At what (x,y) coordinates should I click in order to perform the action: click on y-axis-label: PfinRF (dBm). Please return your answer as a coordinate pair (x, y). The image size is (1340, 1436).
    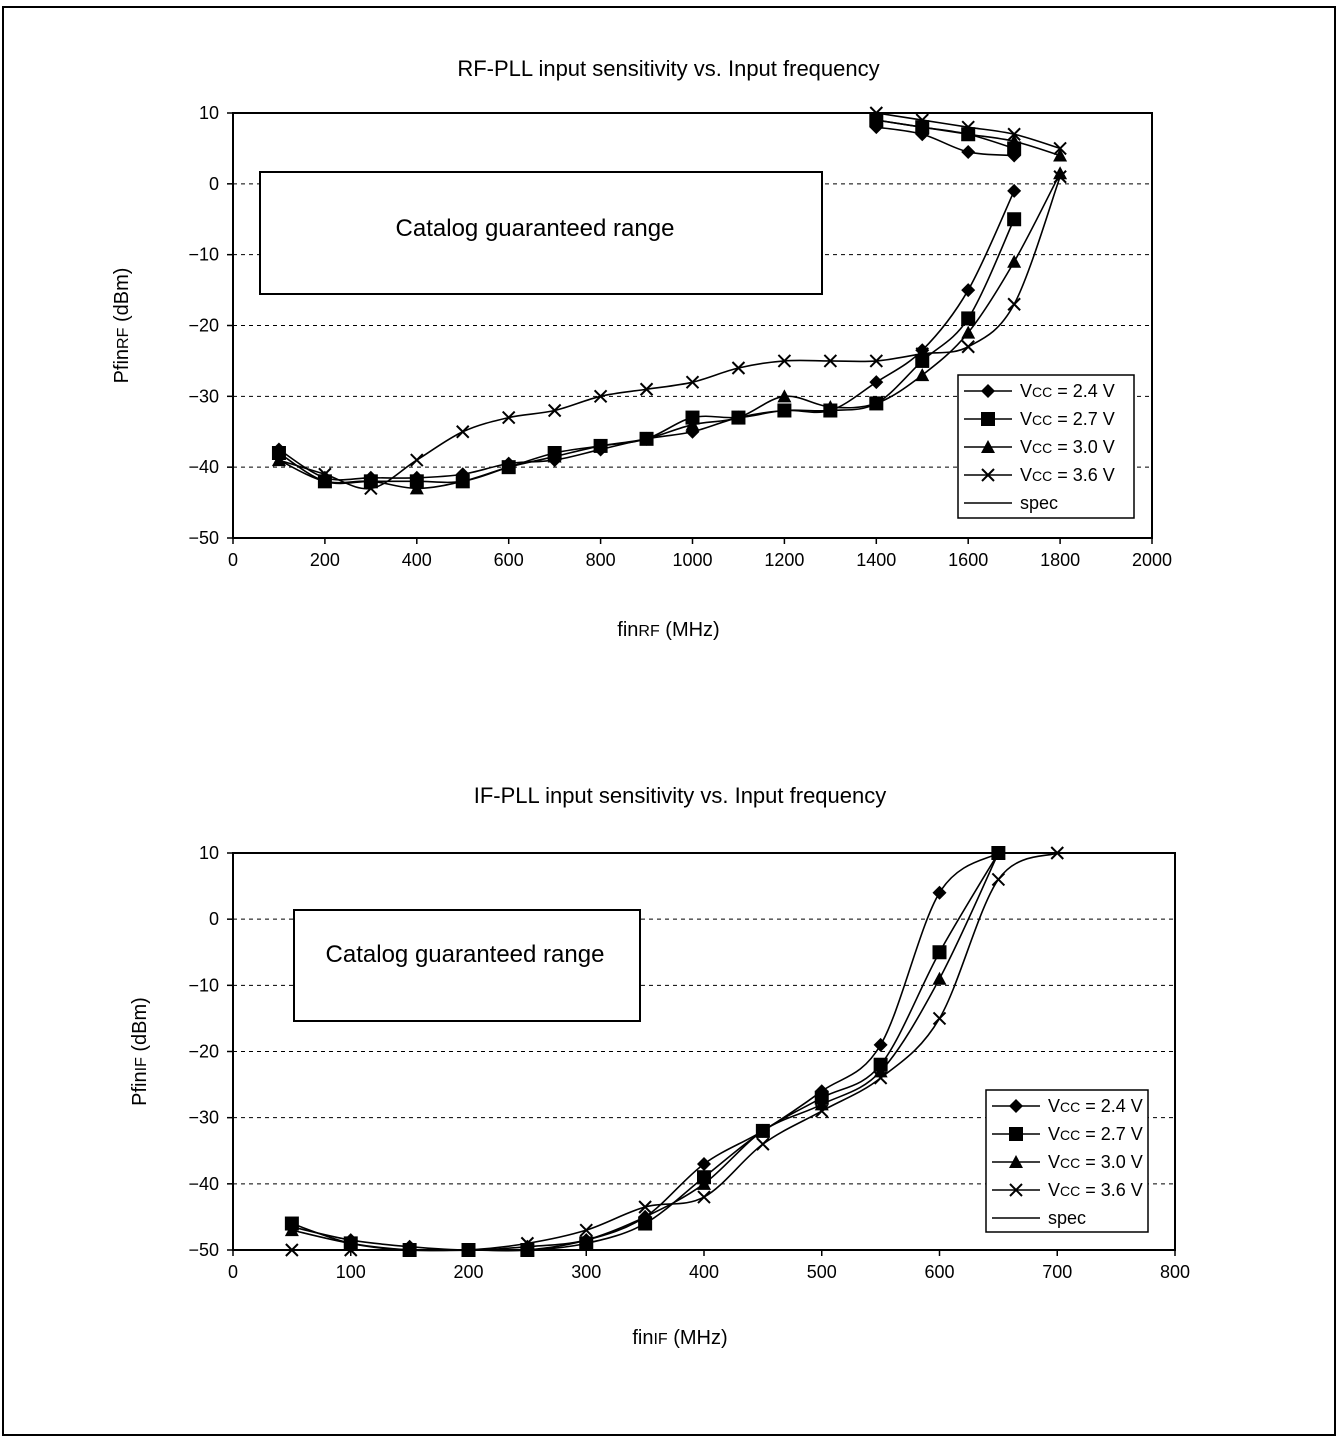
    Looking at the image, I should click on (122, 326).